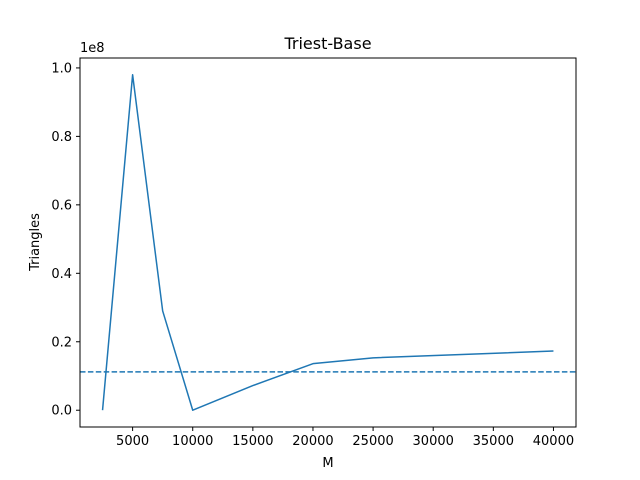 The width and height of the screenshot is (640, 480). Describe the element at coordinates (252, 441) in the screenshot. I see `x-tick-label: 15000` at that location.